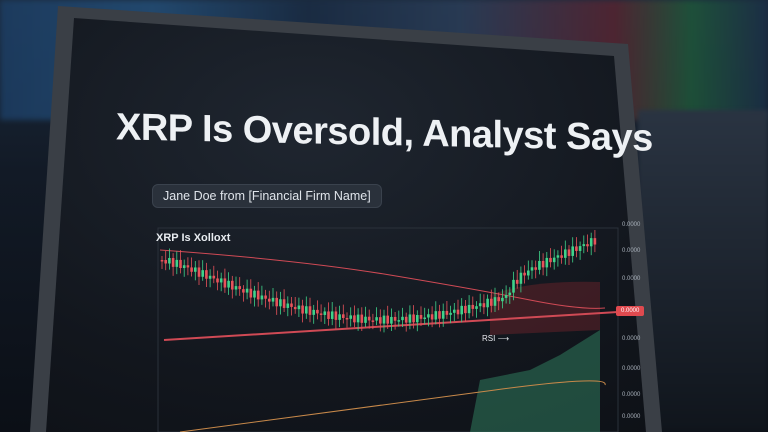 The height and width of the screenshot is (432, 768). Describe the element at coordinates (703, 271) in the screenshot. I see `background-monitor` at that location.